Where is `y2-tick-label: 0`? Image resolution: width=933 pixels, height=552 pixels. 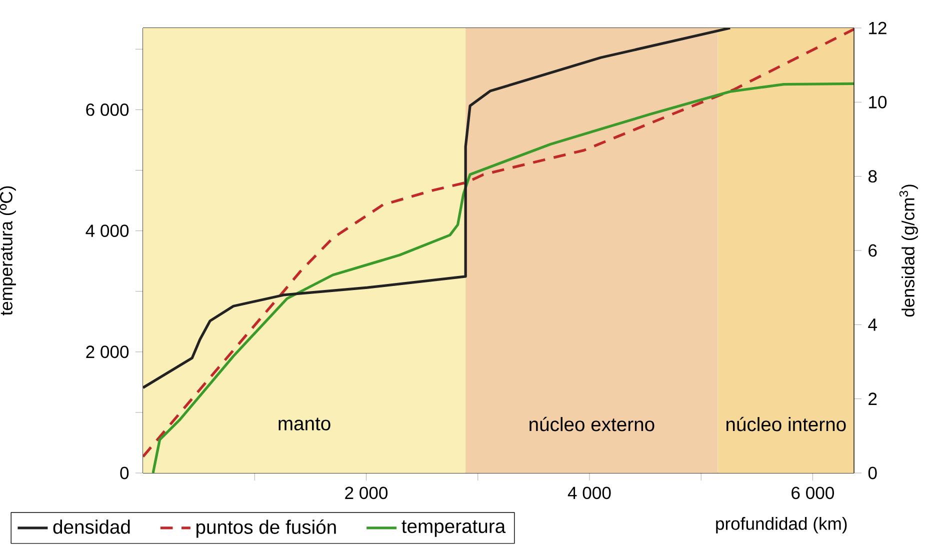 y2-tick-label: 0 is located at coordinates (872, 473).